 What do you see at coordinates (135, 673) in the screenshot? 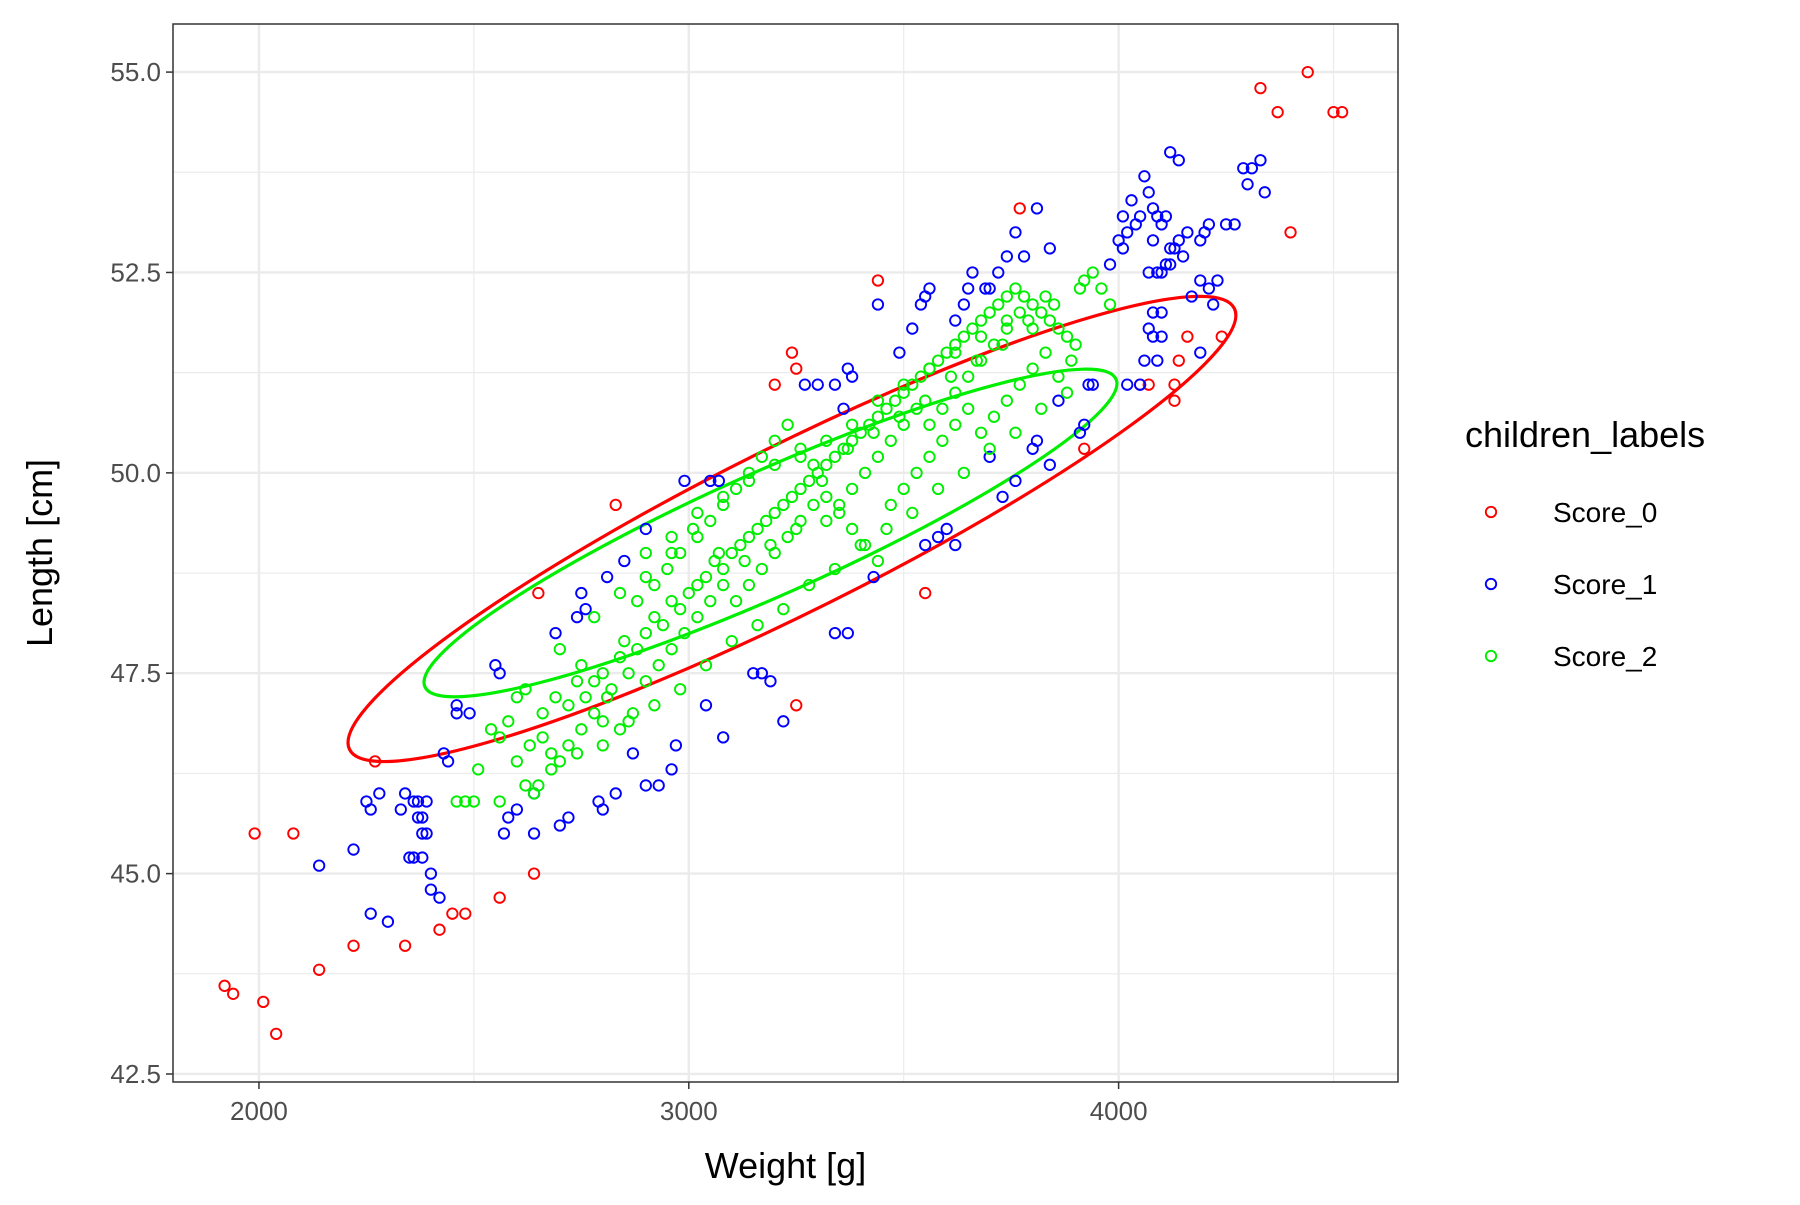
I see `y-tick-label: 47.5` at bounding box center [135, 673].